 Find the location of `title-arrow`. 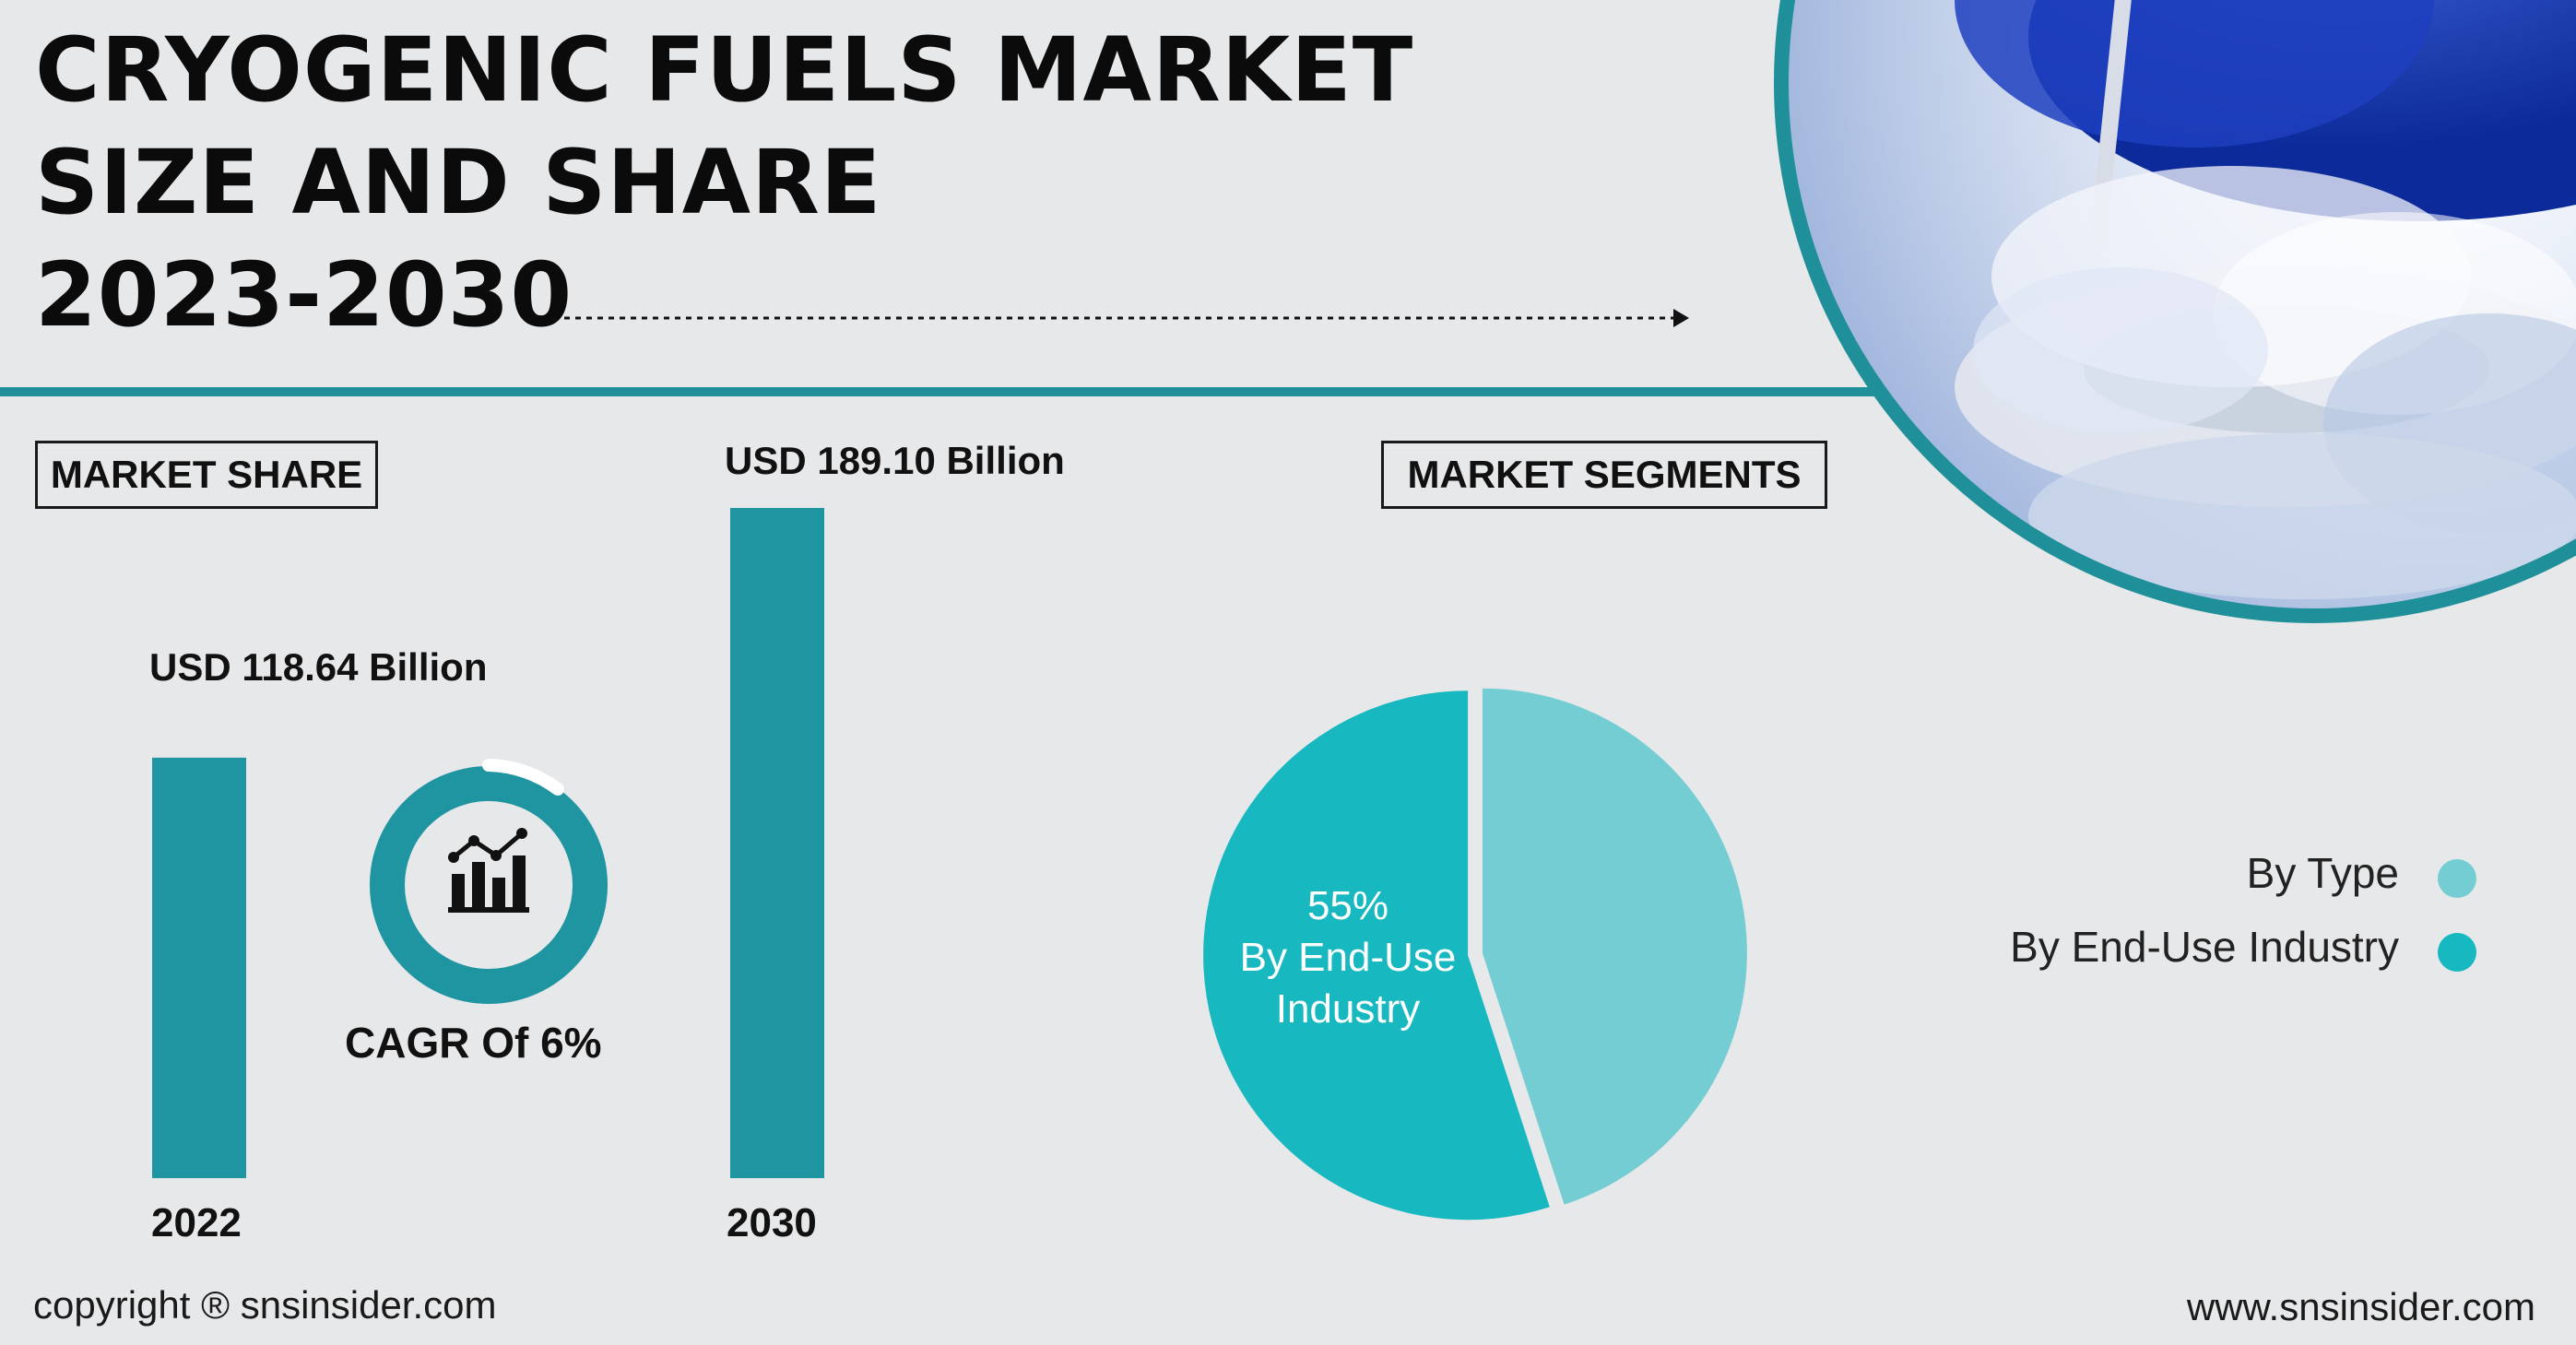

title-arrow is located at coordinates (1121, 318).